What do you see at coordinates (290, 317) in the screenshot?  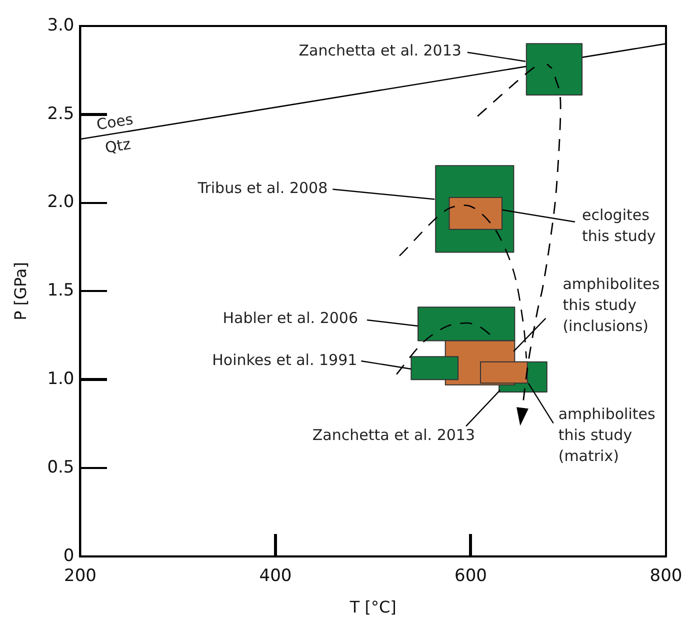 I see `annotation: Habler et al. 2006` at bounding box center [290, 317].